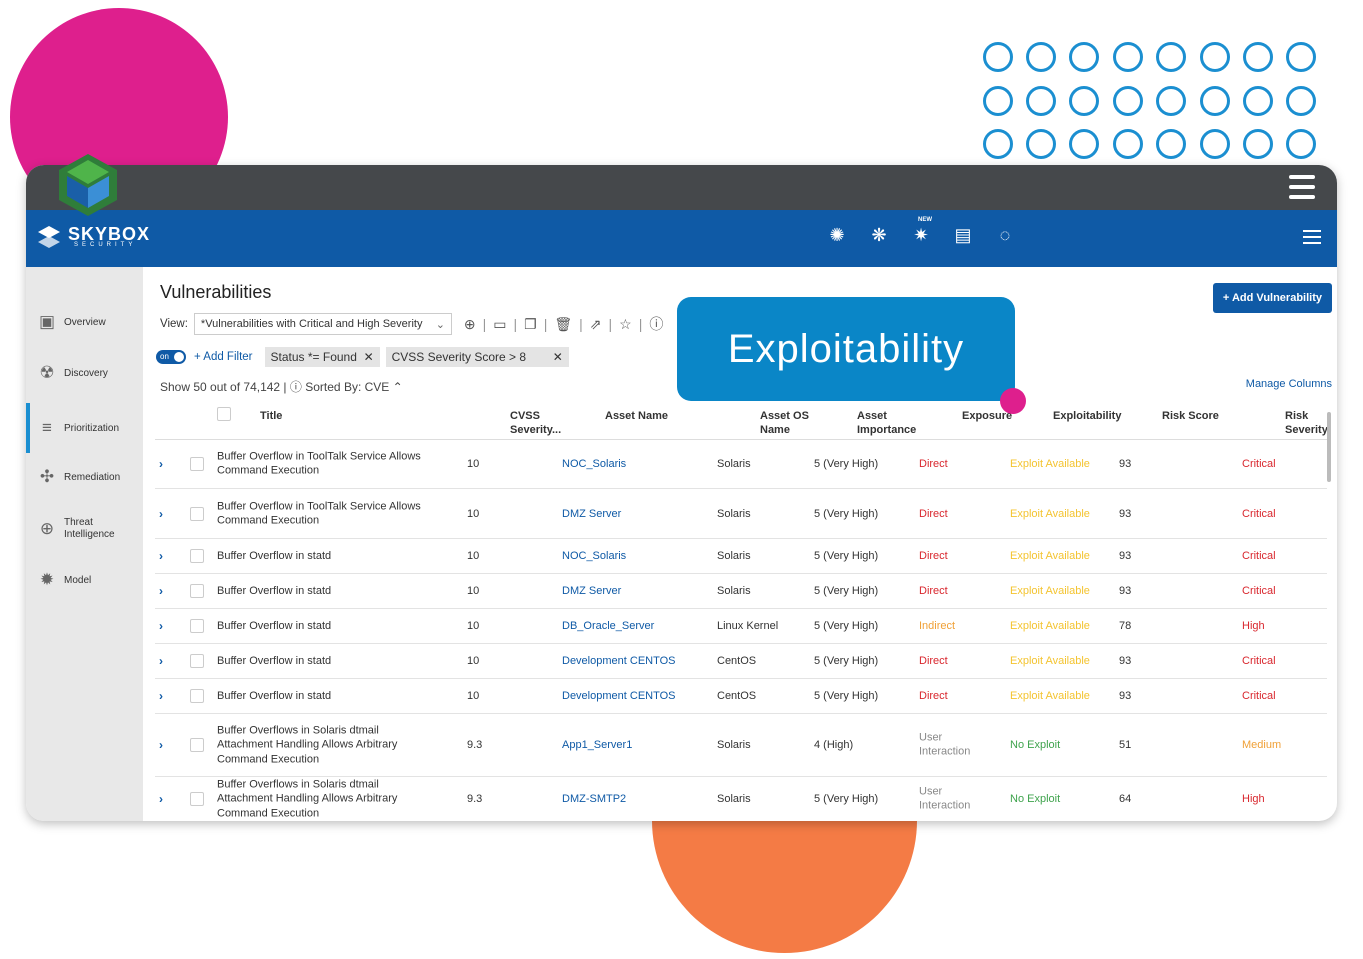 This screenshot has width=1363, height=959. What do you see at coordinates (47, 427) in the screenshot?
I see `prioritization-icon: ≡` at bounding box center [47, 427].